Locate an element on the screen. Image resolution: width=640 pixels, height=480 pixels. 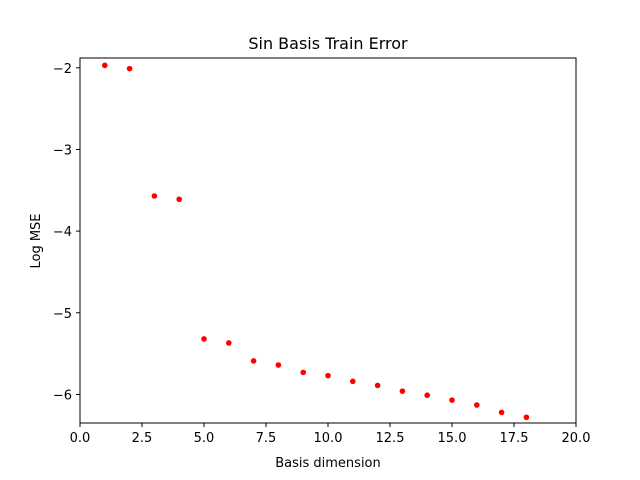
x-tick-label: 0.0 is located at coordinates (80, 438).